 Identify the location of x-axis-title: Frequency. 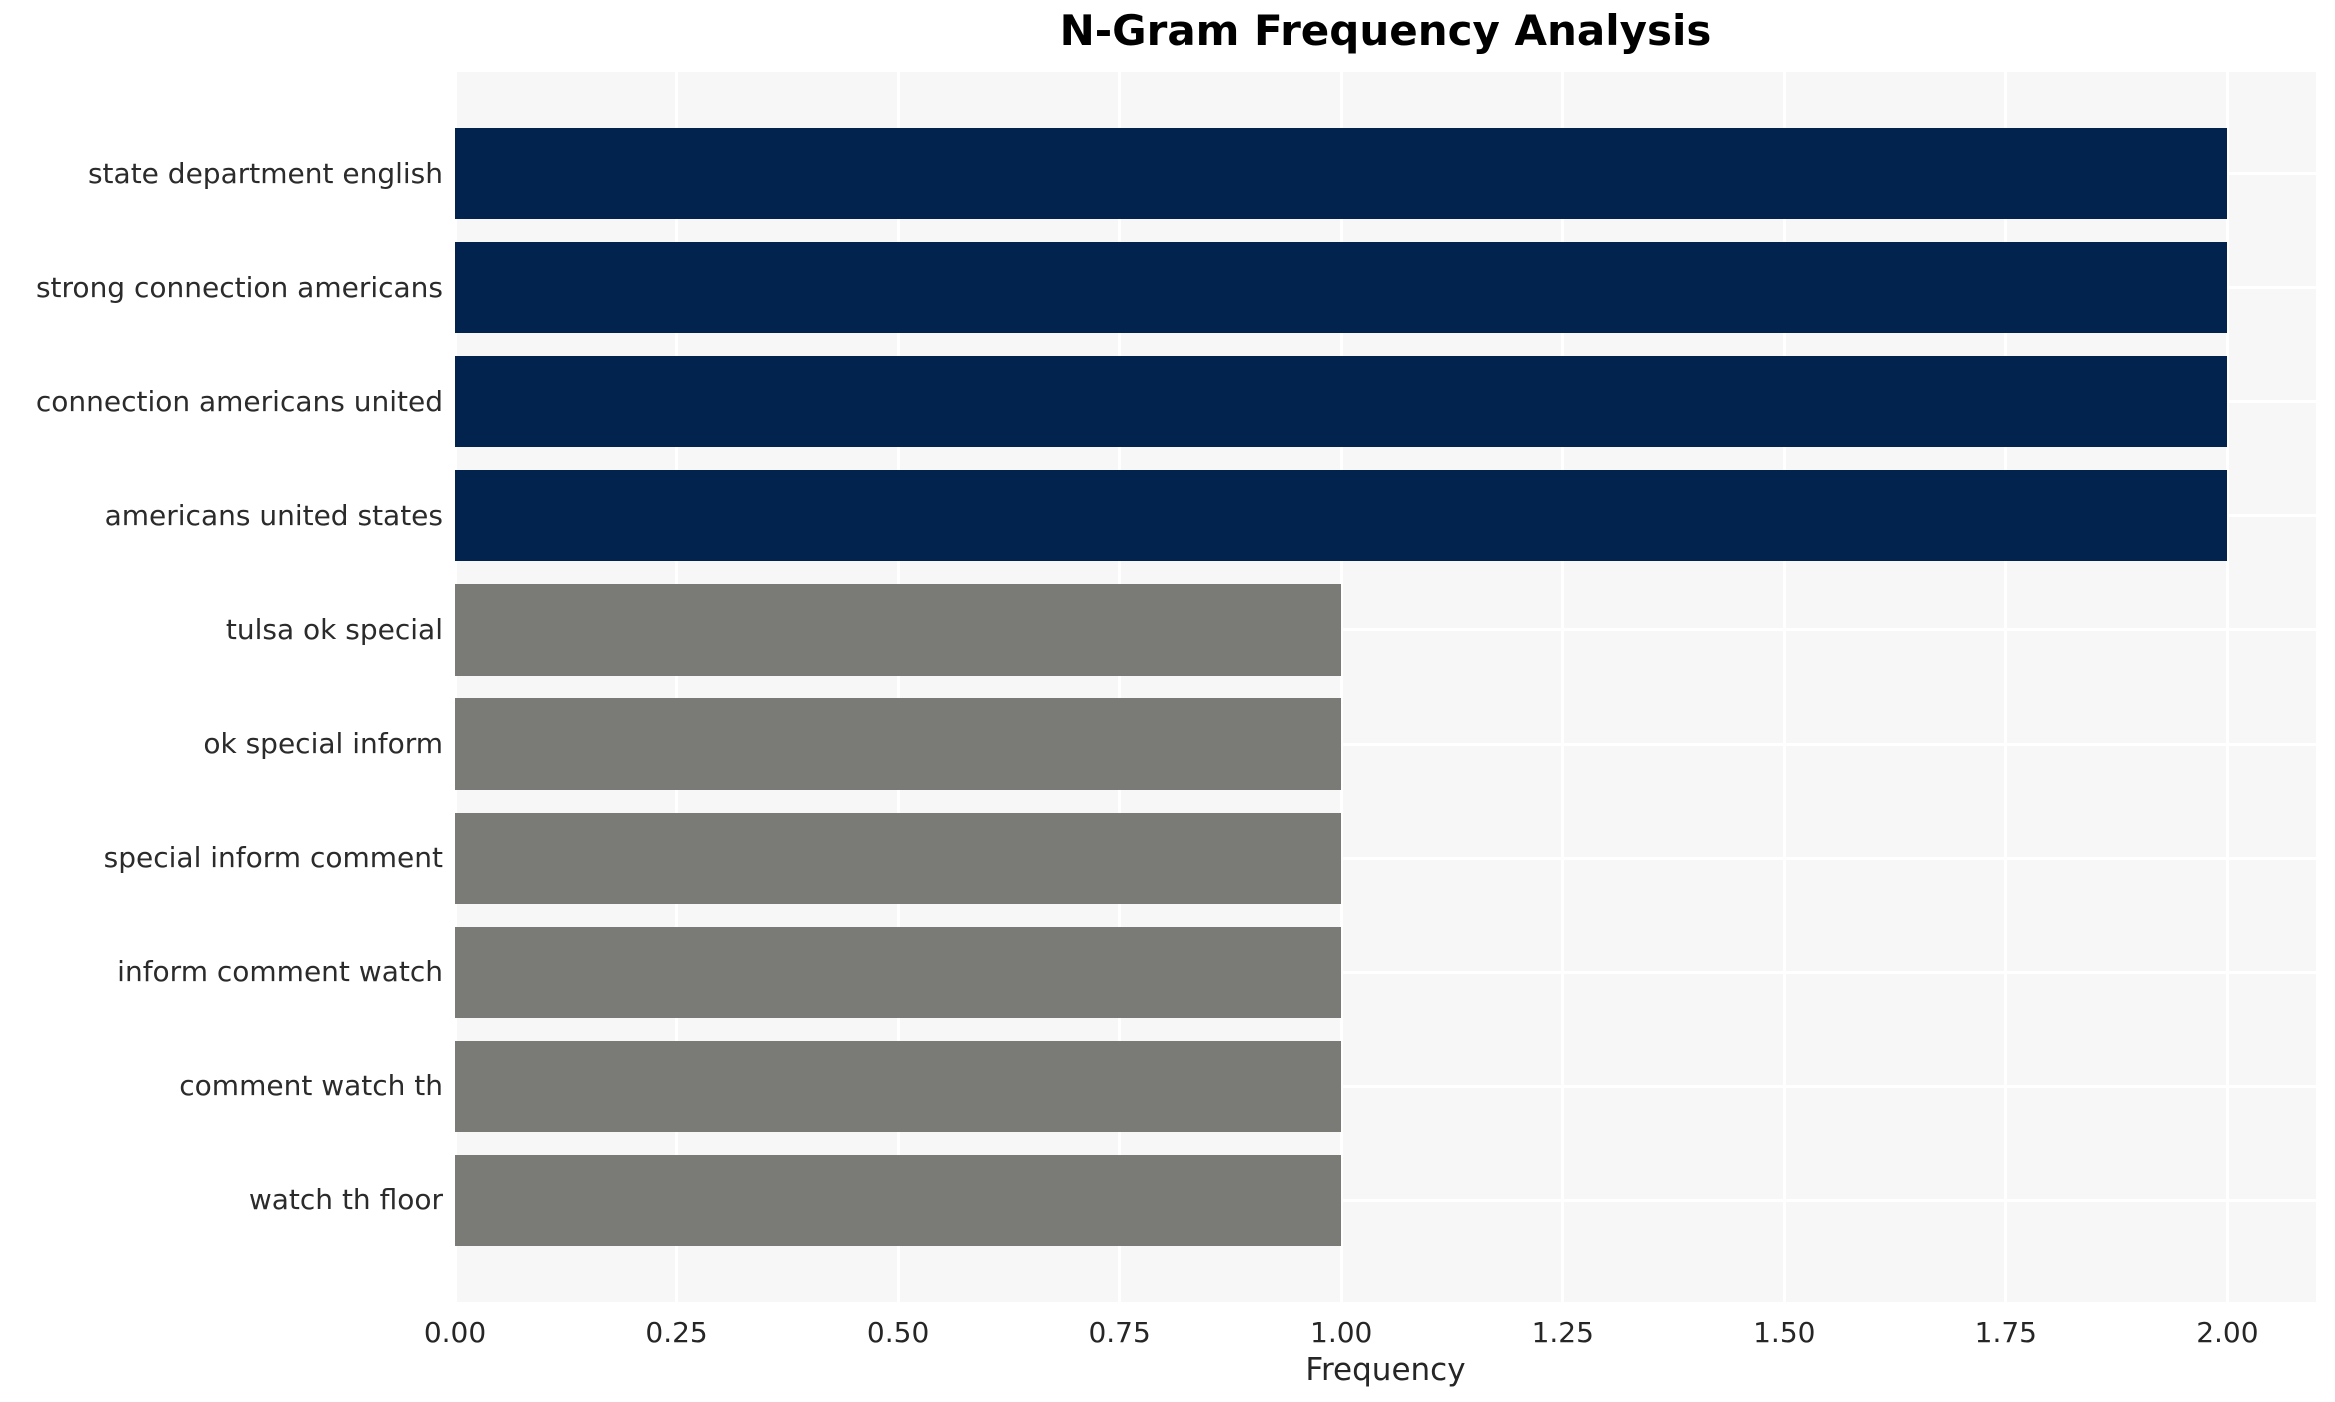
(1385, 1370).